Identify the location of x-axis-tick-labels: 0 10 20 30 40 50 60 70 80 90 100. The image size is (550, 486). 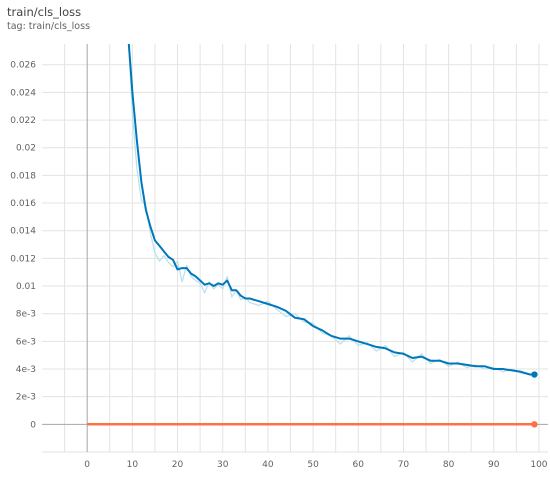
(316, 465).